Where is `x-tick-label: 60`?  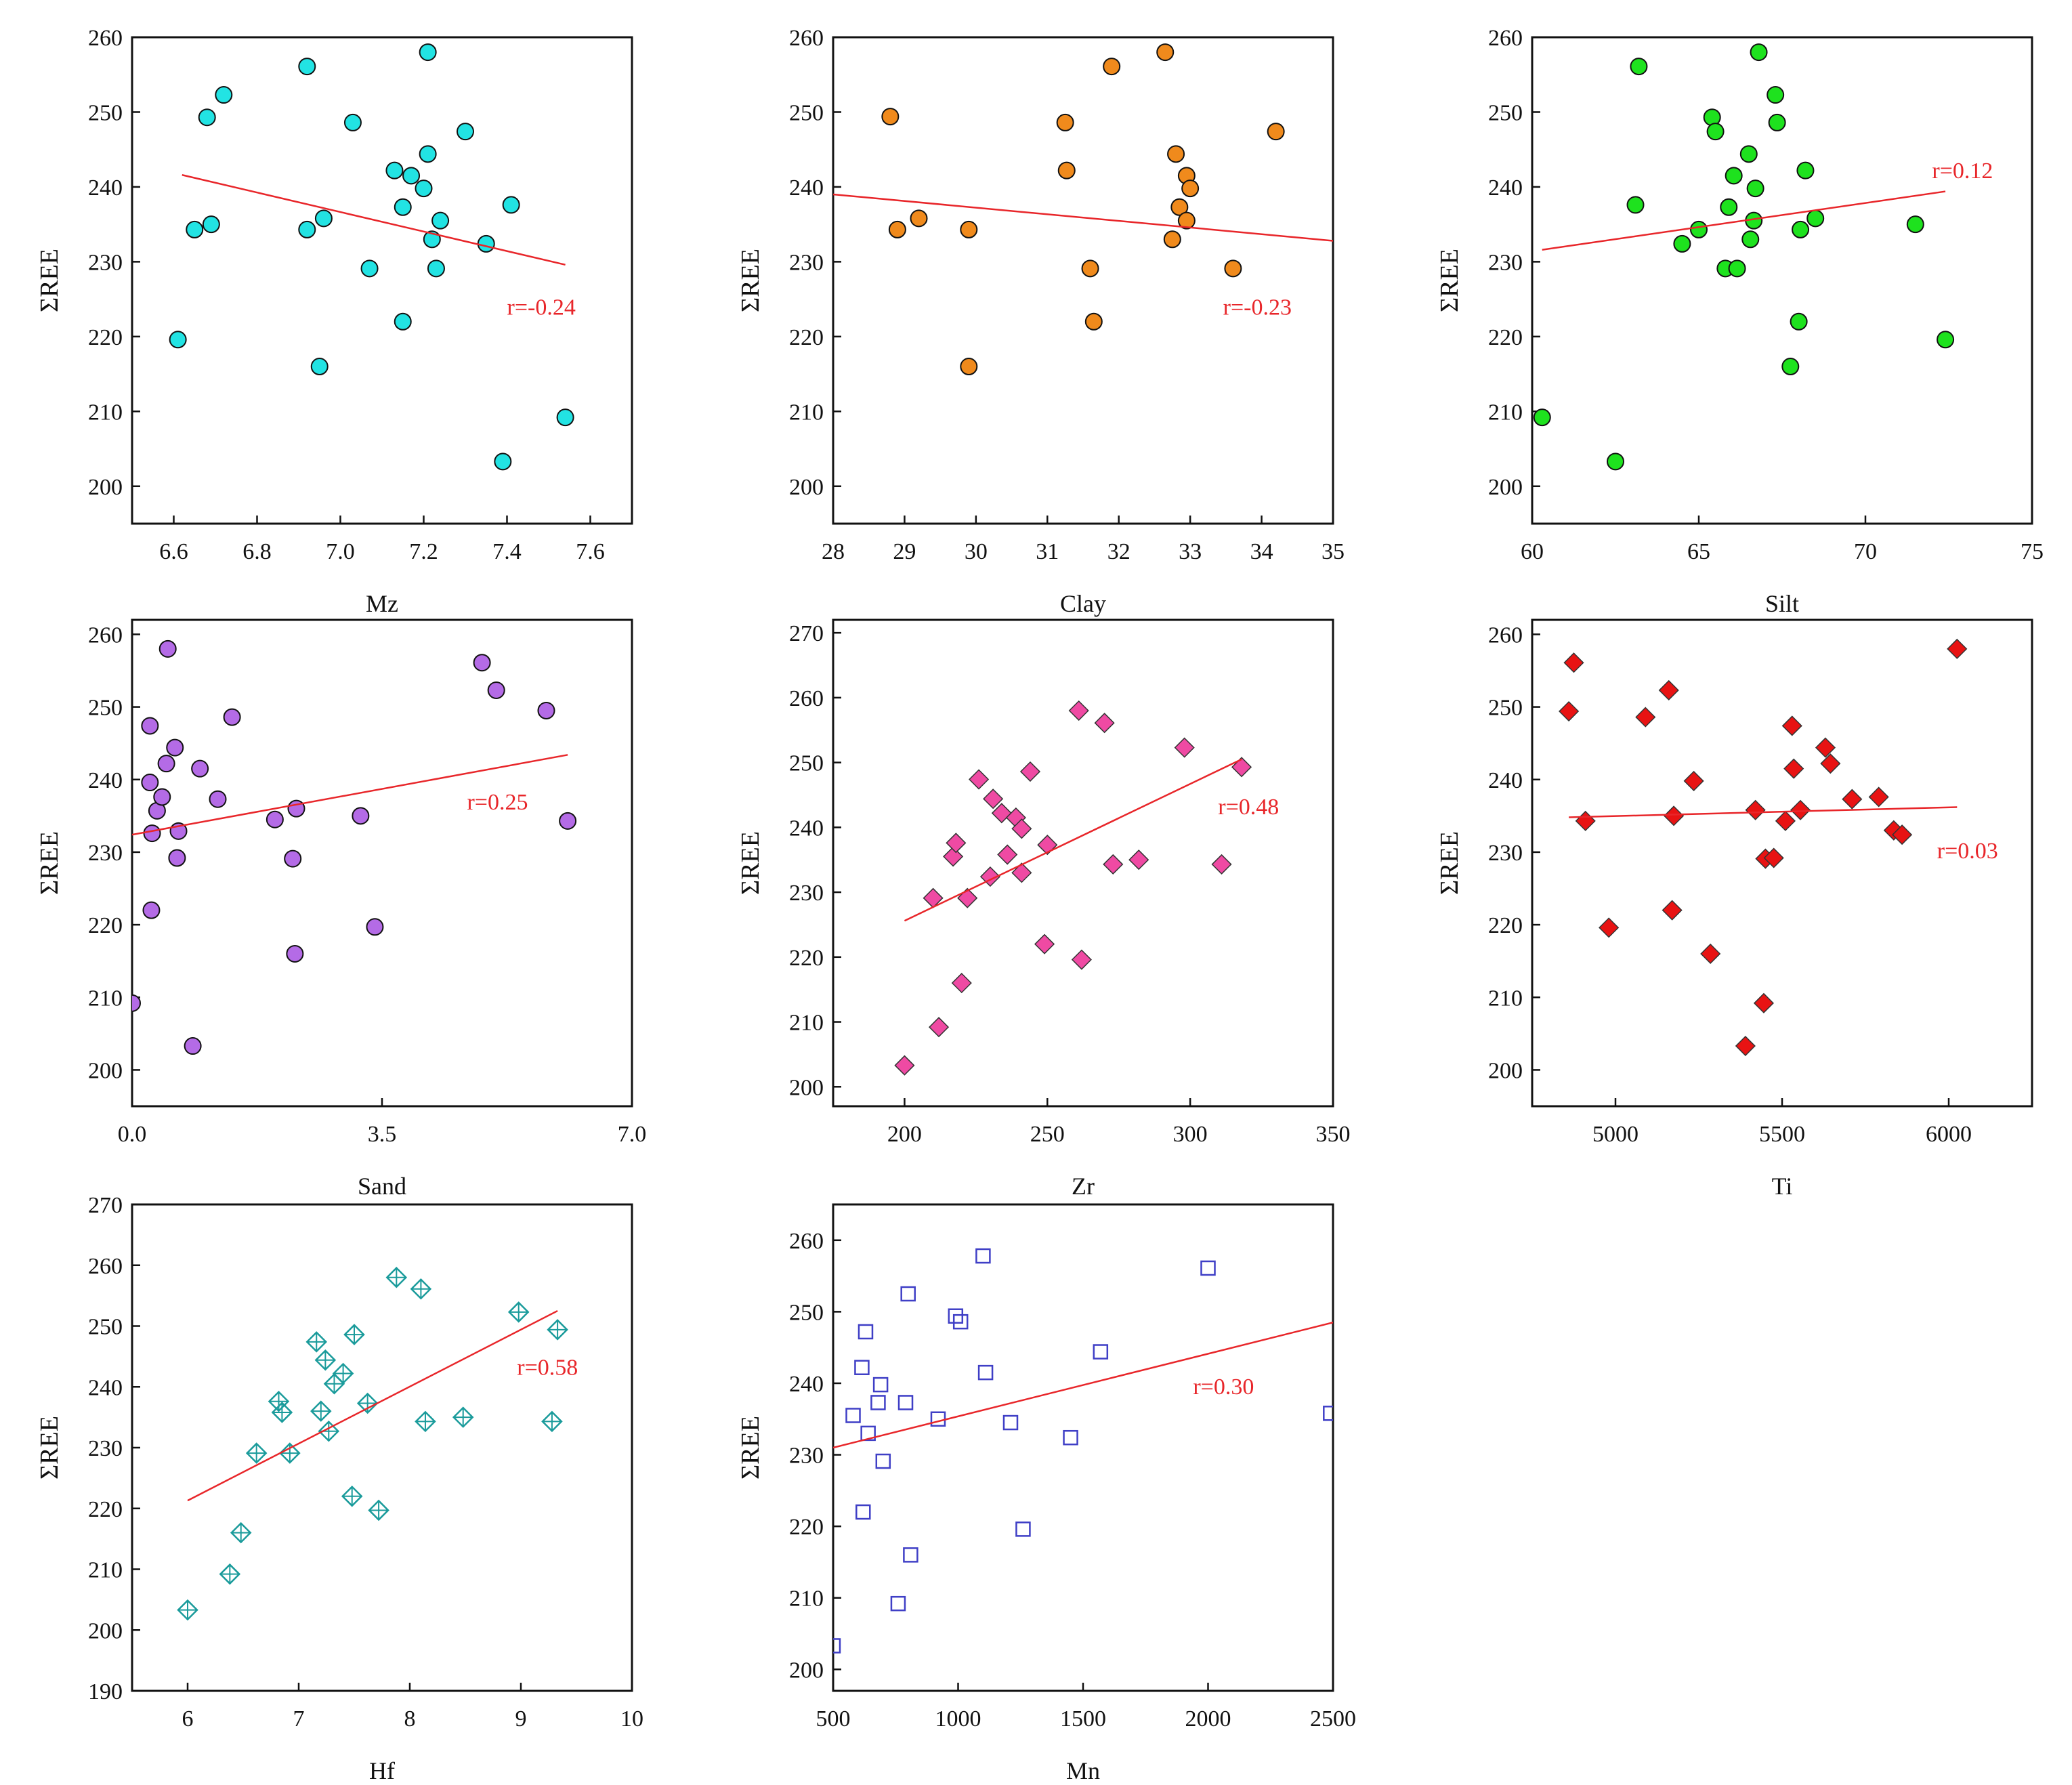
x-tick-label: 60 is located at coordinates (1532, 551).